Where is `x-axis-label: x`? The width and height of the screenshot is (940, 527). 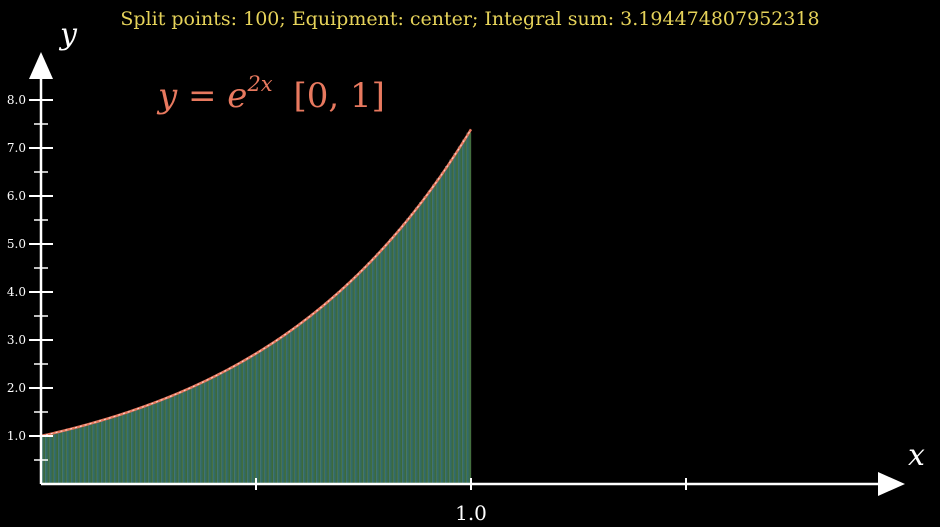
x-axis-label: x is located at coordinates (916, 455).